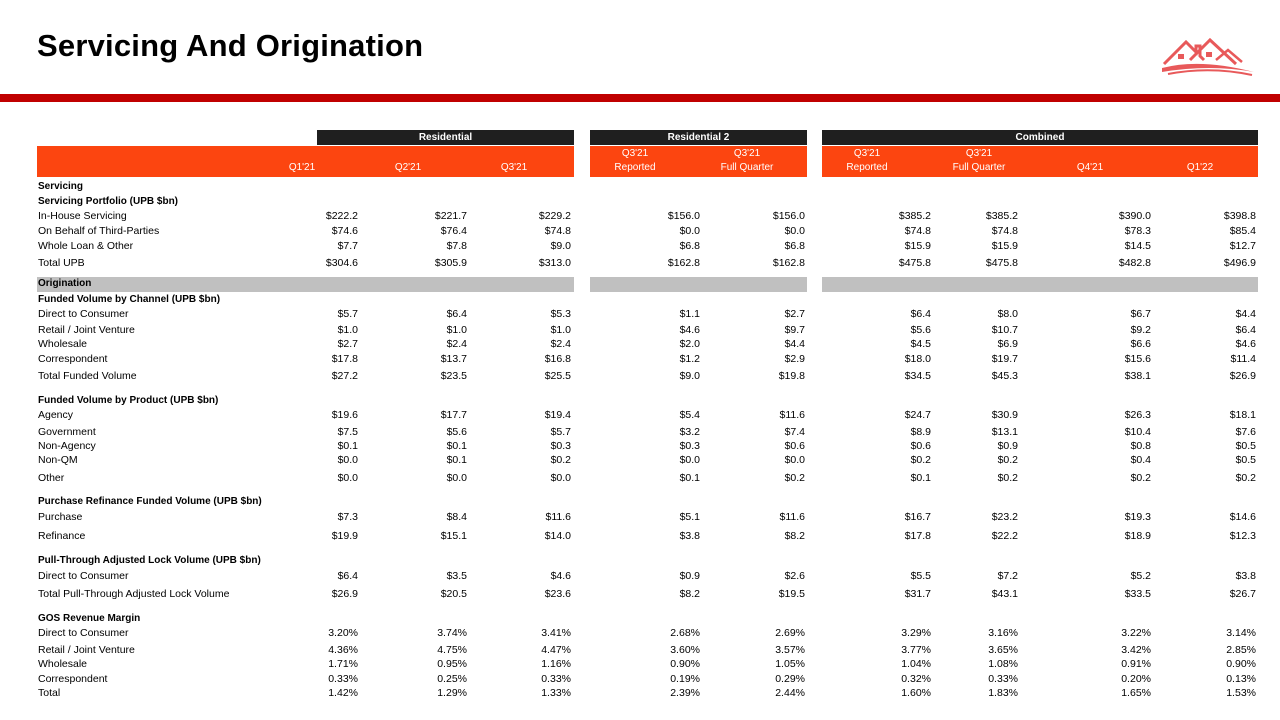 This screenshot has height=720, width=1280. What do you see at coordinates (343, 664) in the screenshot?
I see `table-cell: 1.71%` at bounding box center [343, 664].